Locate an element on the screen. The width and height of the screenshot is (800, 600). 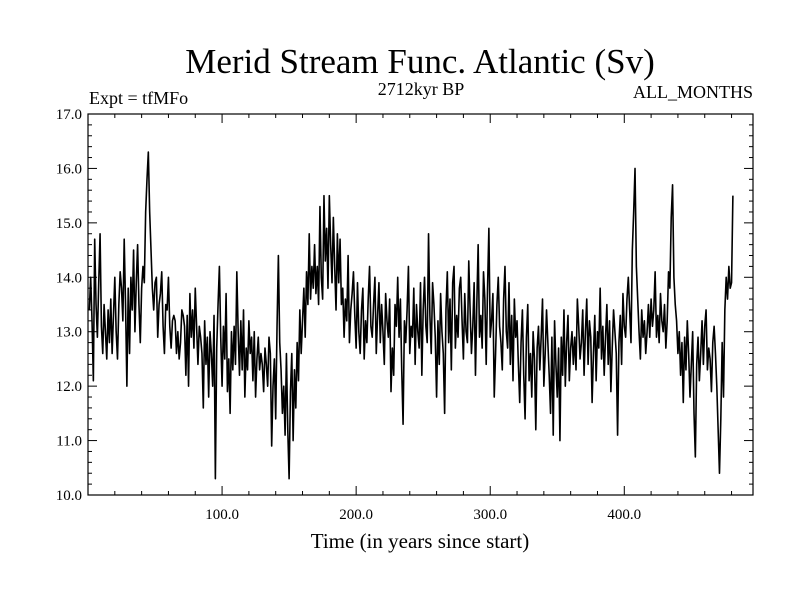
x-tick-label: 200.0 is located at coordinates (356, 515).